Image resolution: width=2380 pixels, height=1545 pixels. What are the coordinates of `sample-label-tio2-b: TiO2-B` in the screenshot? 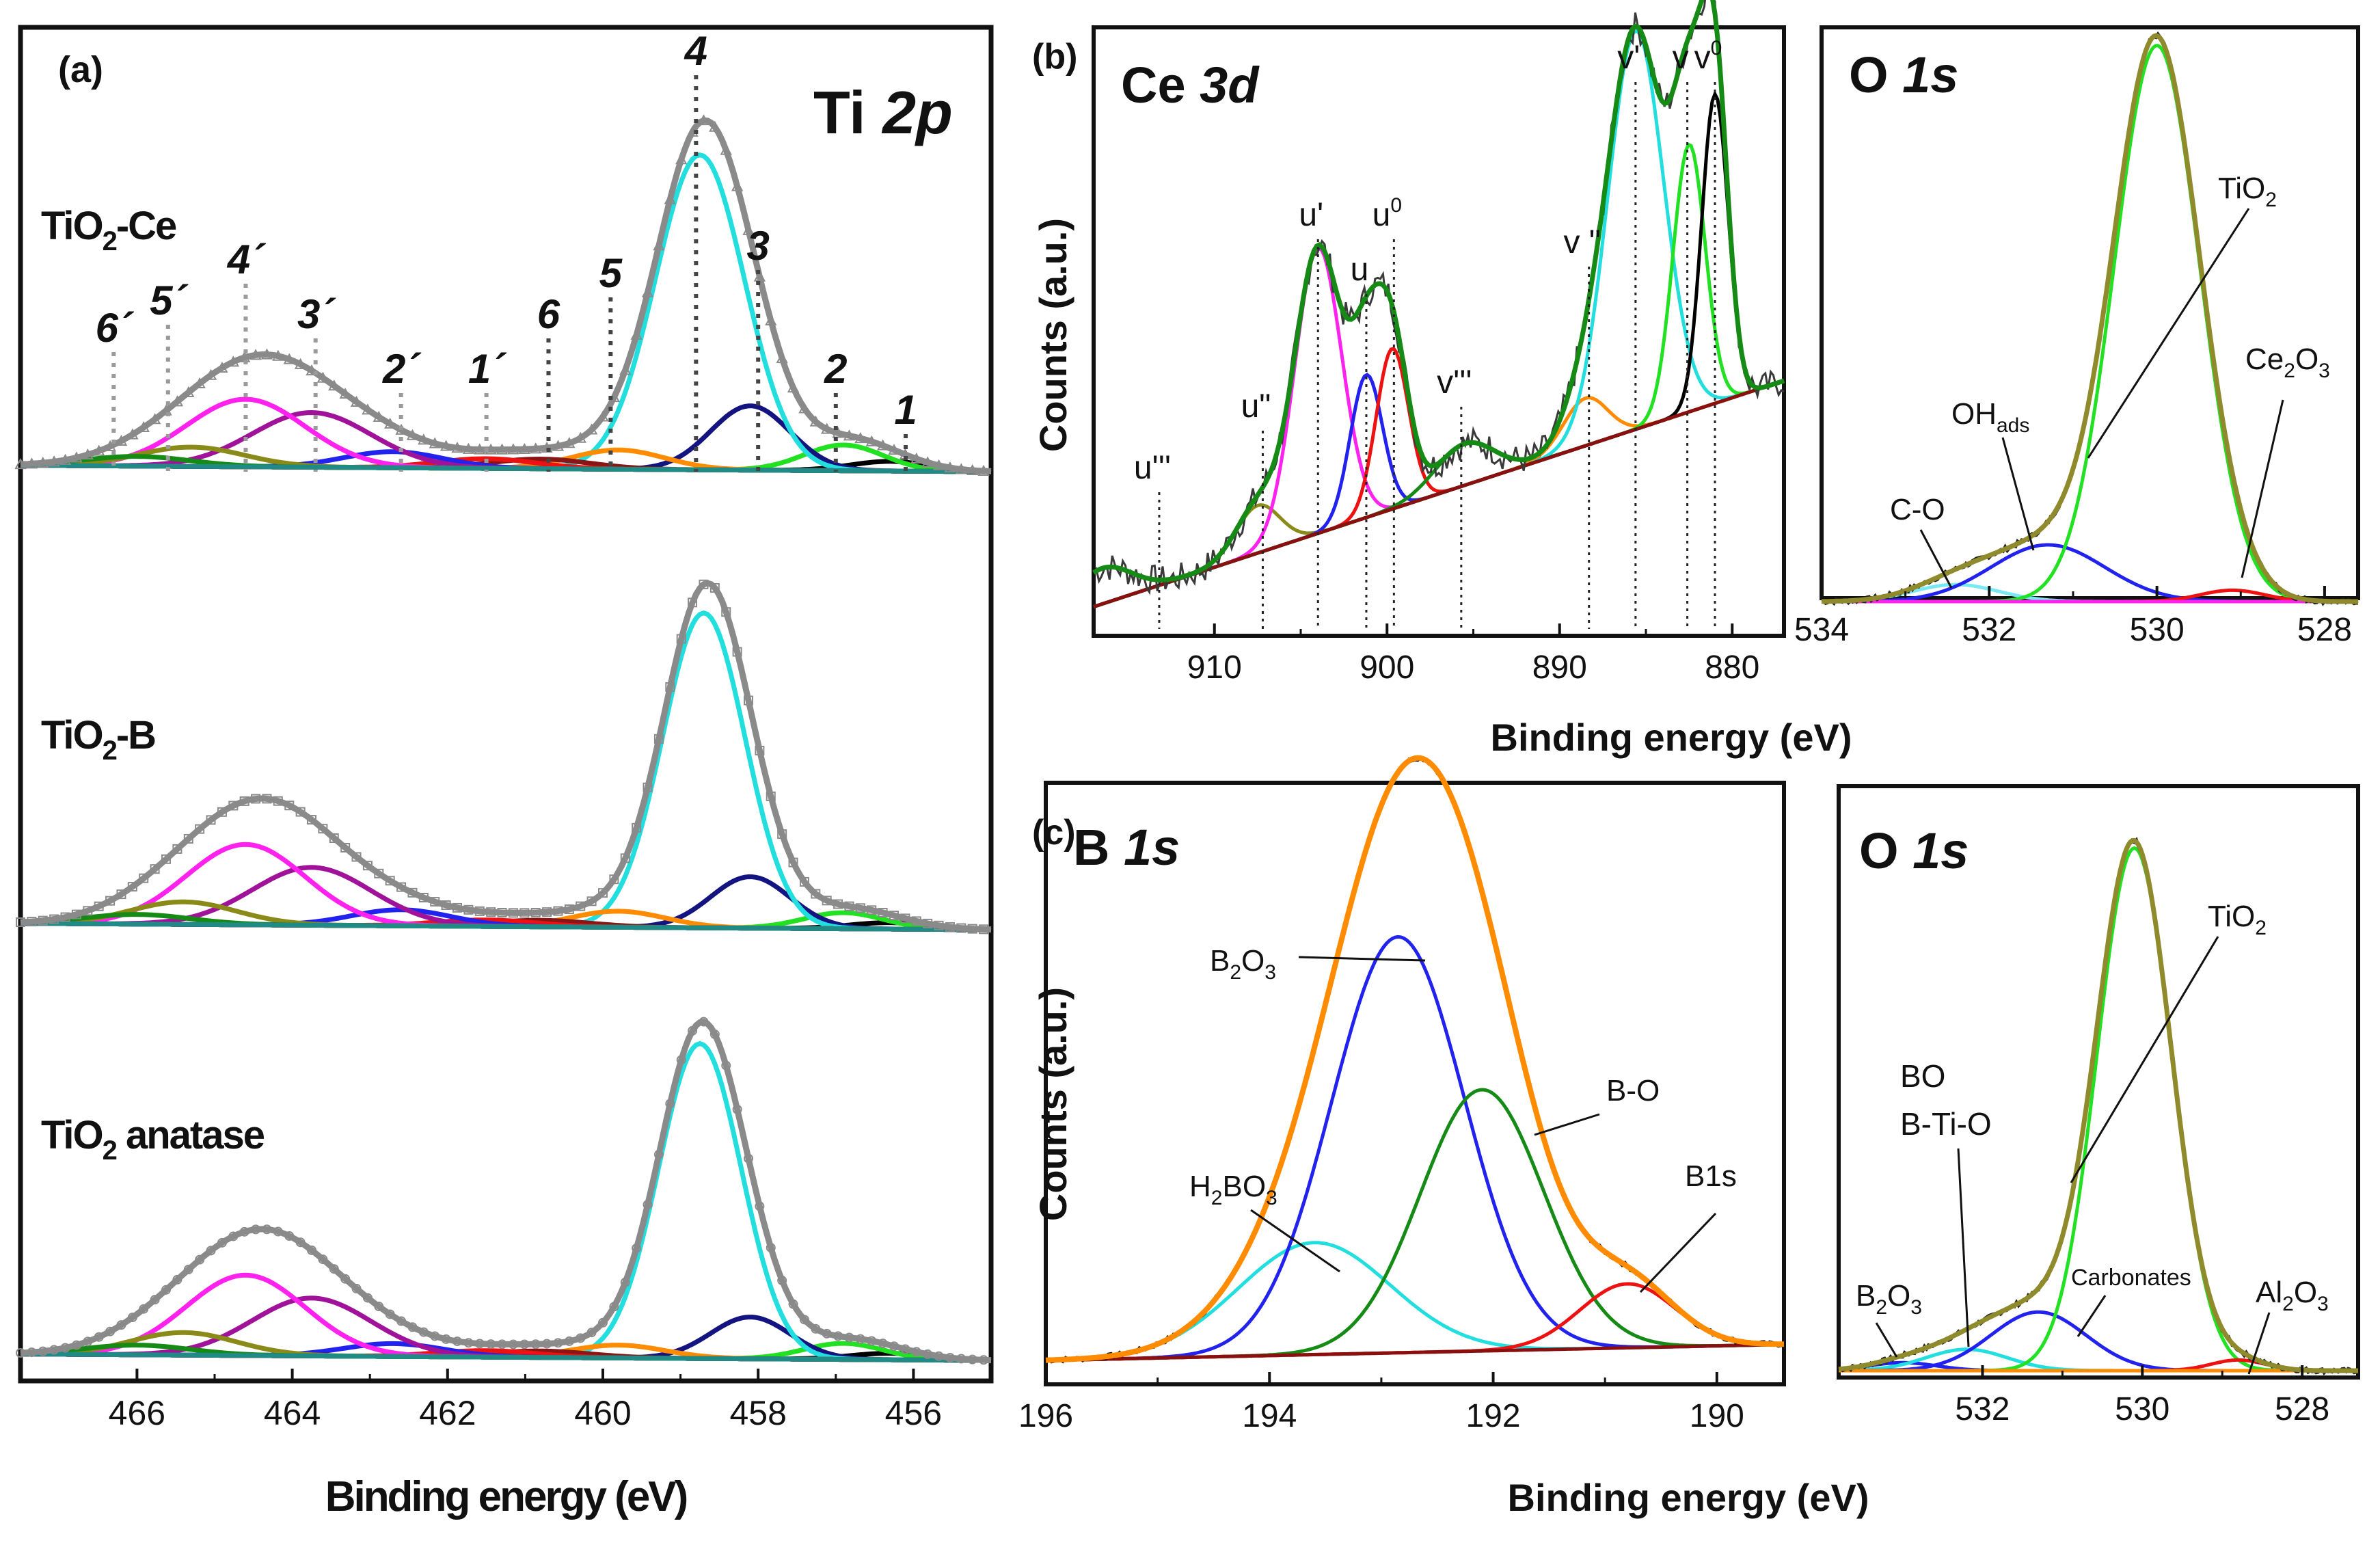 It's located at (98, 739).